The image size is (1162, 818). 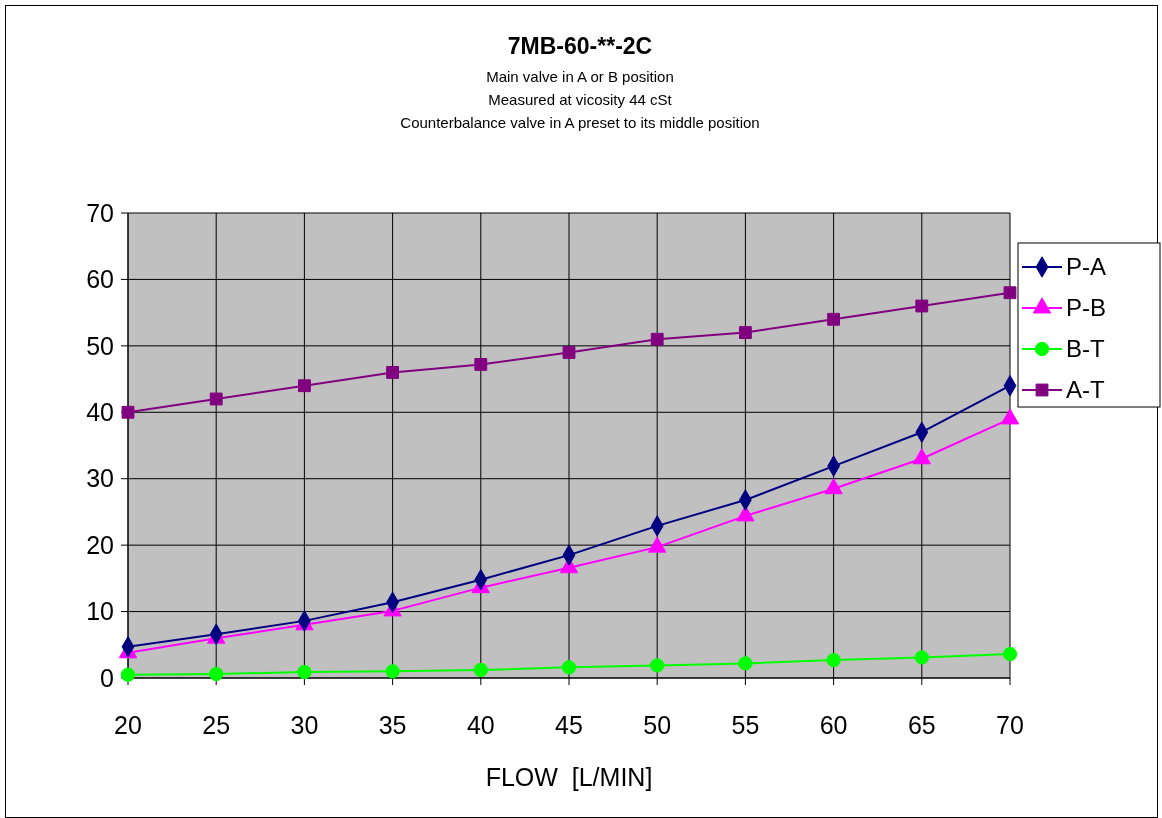 I want to click on chart-subtitle: Main valve in A or B position Measured at vicosity 44 cSt Counterbalance valve in A preset to its middle position, so click(x=580, y=99).